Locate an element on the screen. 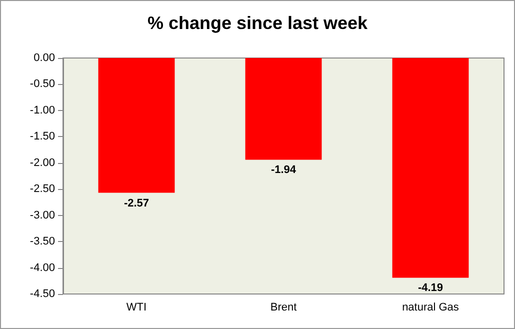 The width and height of the screenshot is (515, 329). y-tick-label: -2.50 is located at coordinates (42, 189).